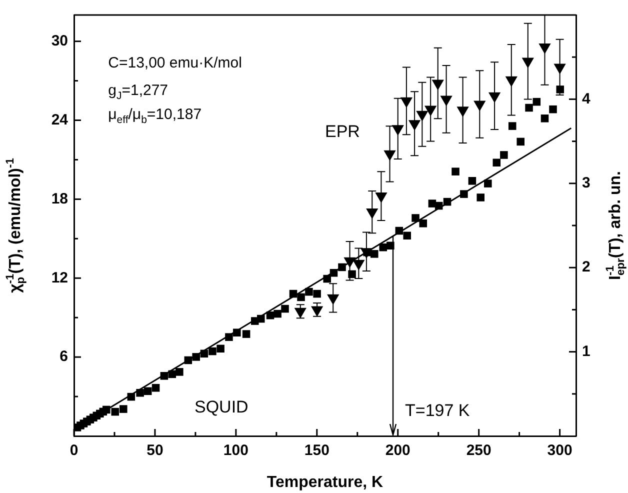  I want to click on series-label: SQUID, so click(221, 407).